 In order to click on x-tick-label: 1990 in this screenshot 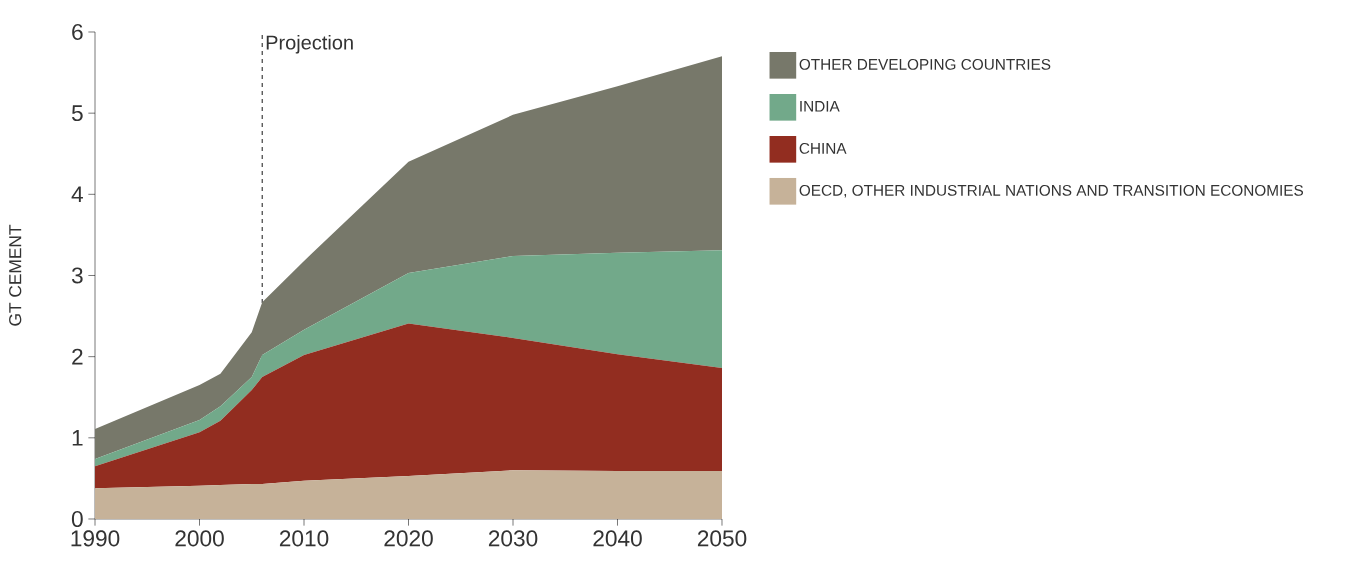, I will do `click(95, 538)`.